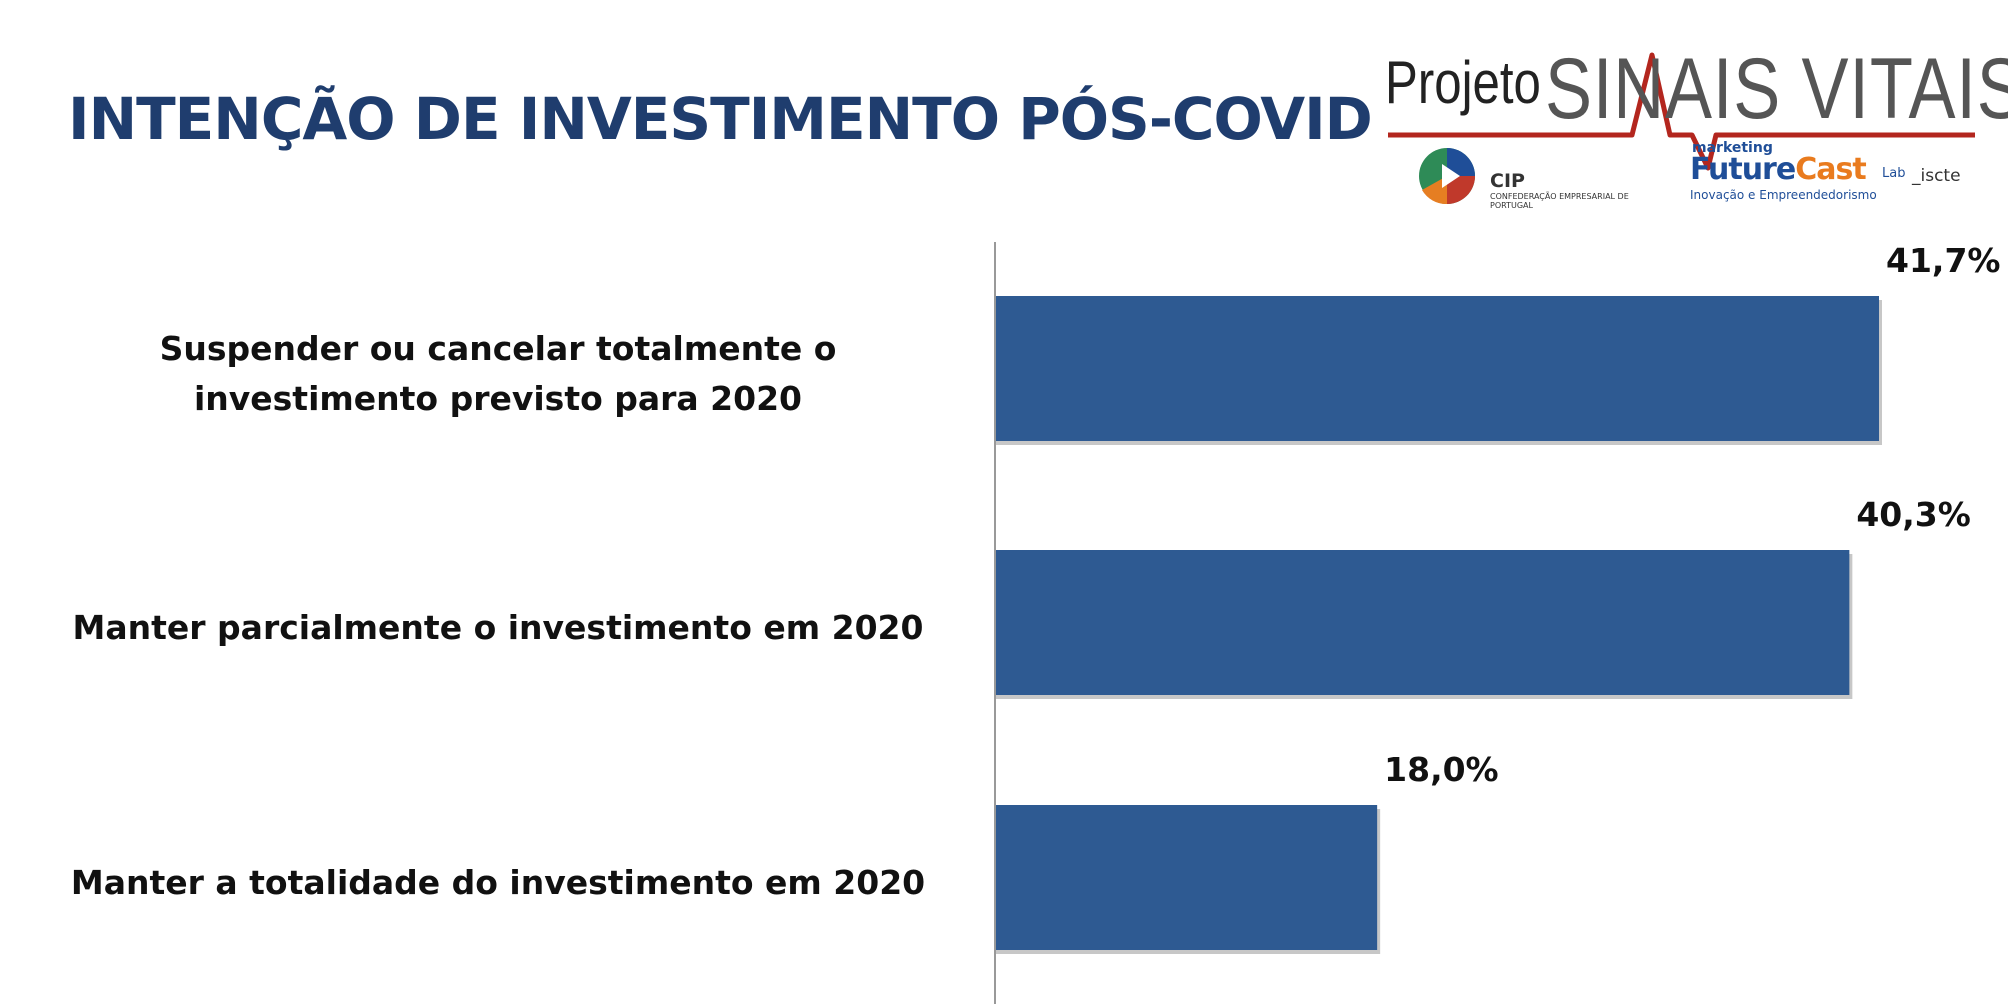 This screenshot has height=1004, width=2008. I want to click on page-title: INTENÇÃO DE INVESTIMENTO PÓS-COVID, so click(720, 119).